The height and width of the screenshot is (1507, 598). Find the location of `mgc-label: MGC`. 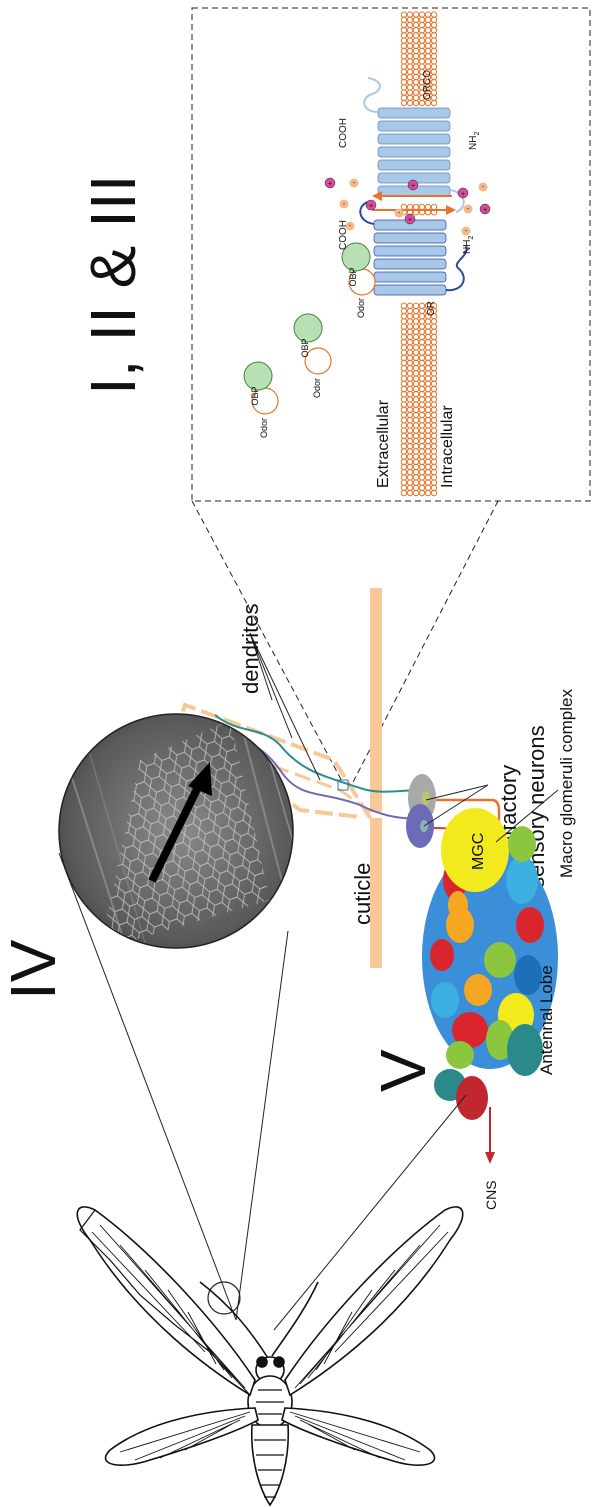

mgc-label: MGC is located at coordinates (478, 851).